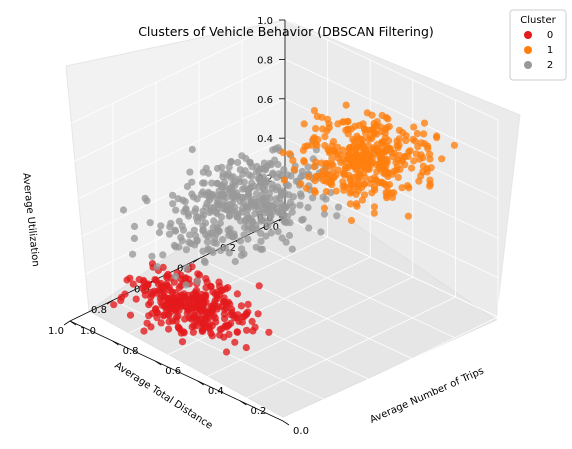 Image resolution: width=572 pixels, height=449 pixels. Describe the element at coordinates (271, 227) in the screenshot. I see `x-tick-label: 0.0` at that location.